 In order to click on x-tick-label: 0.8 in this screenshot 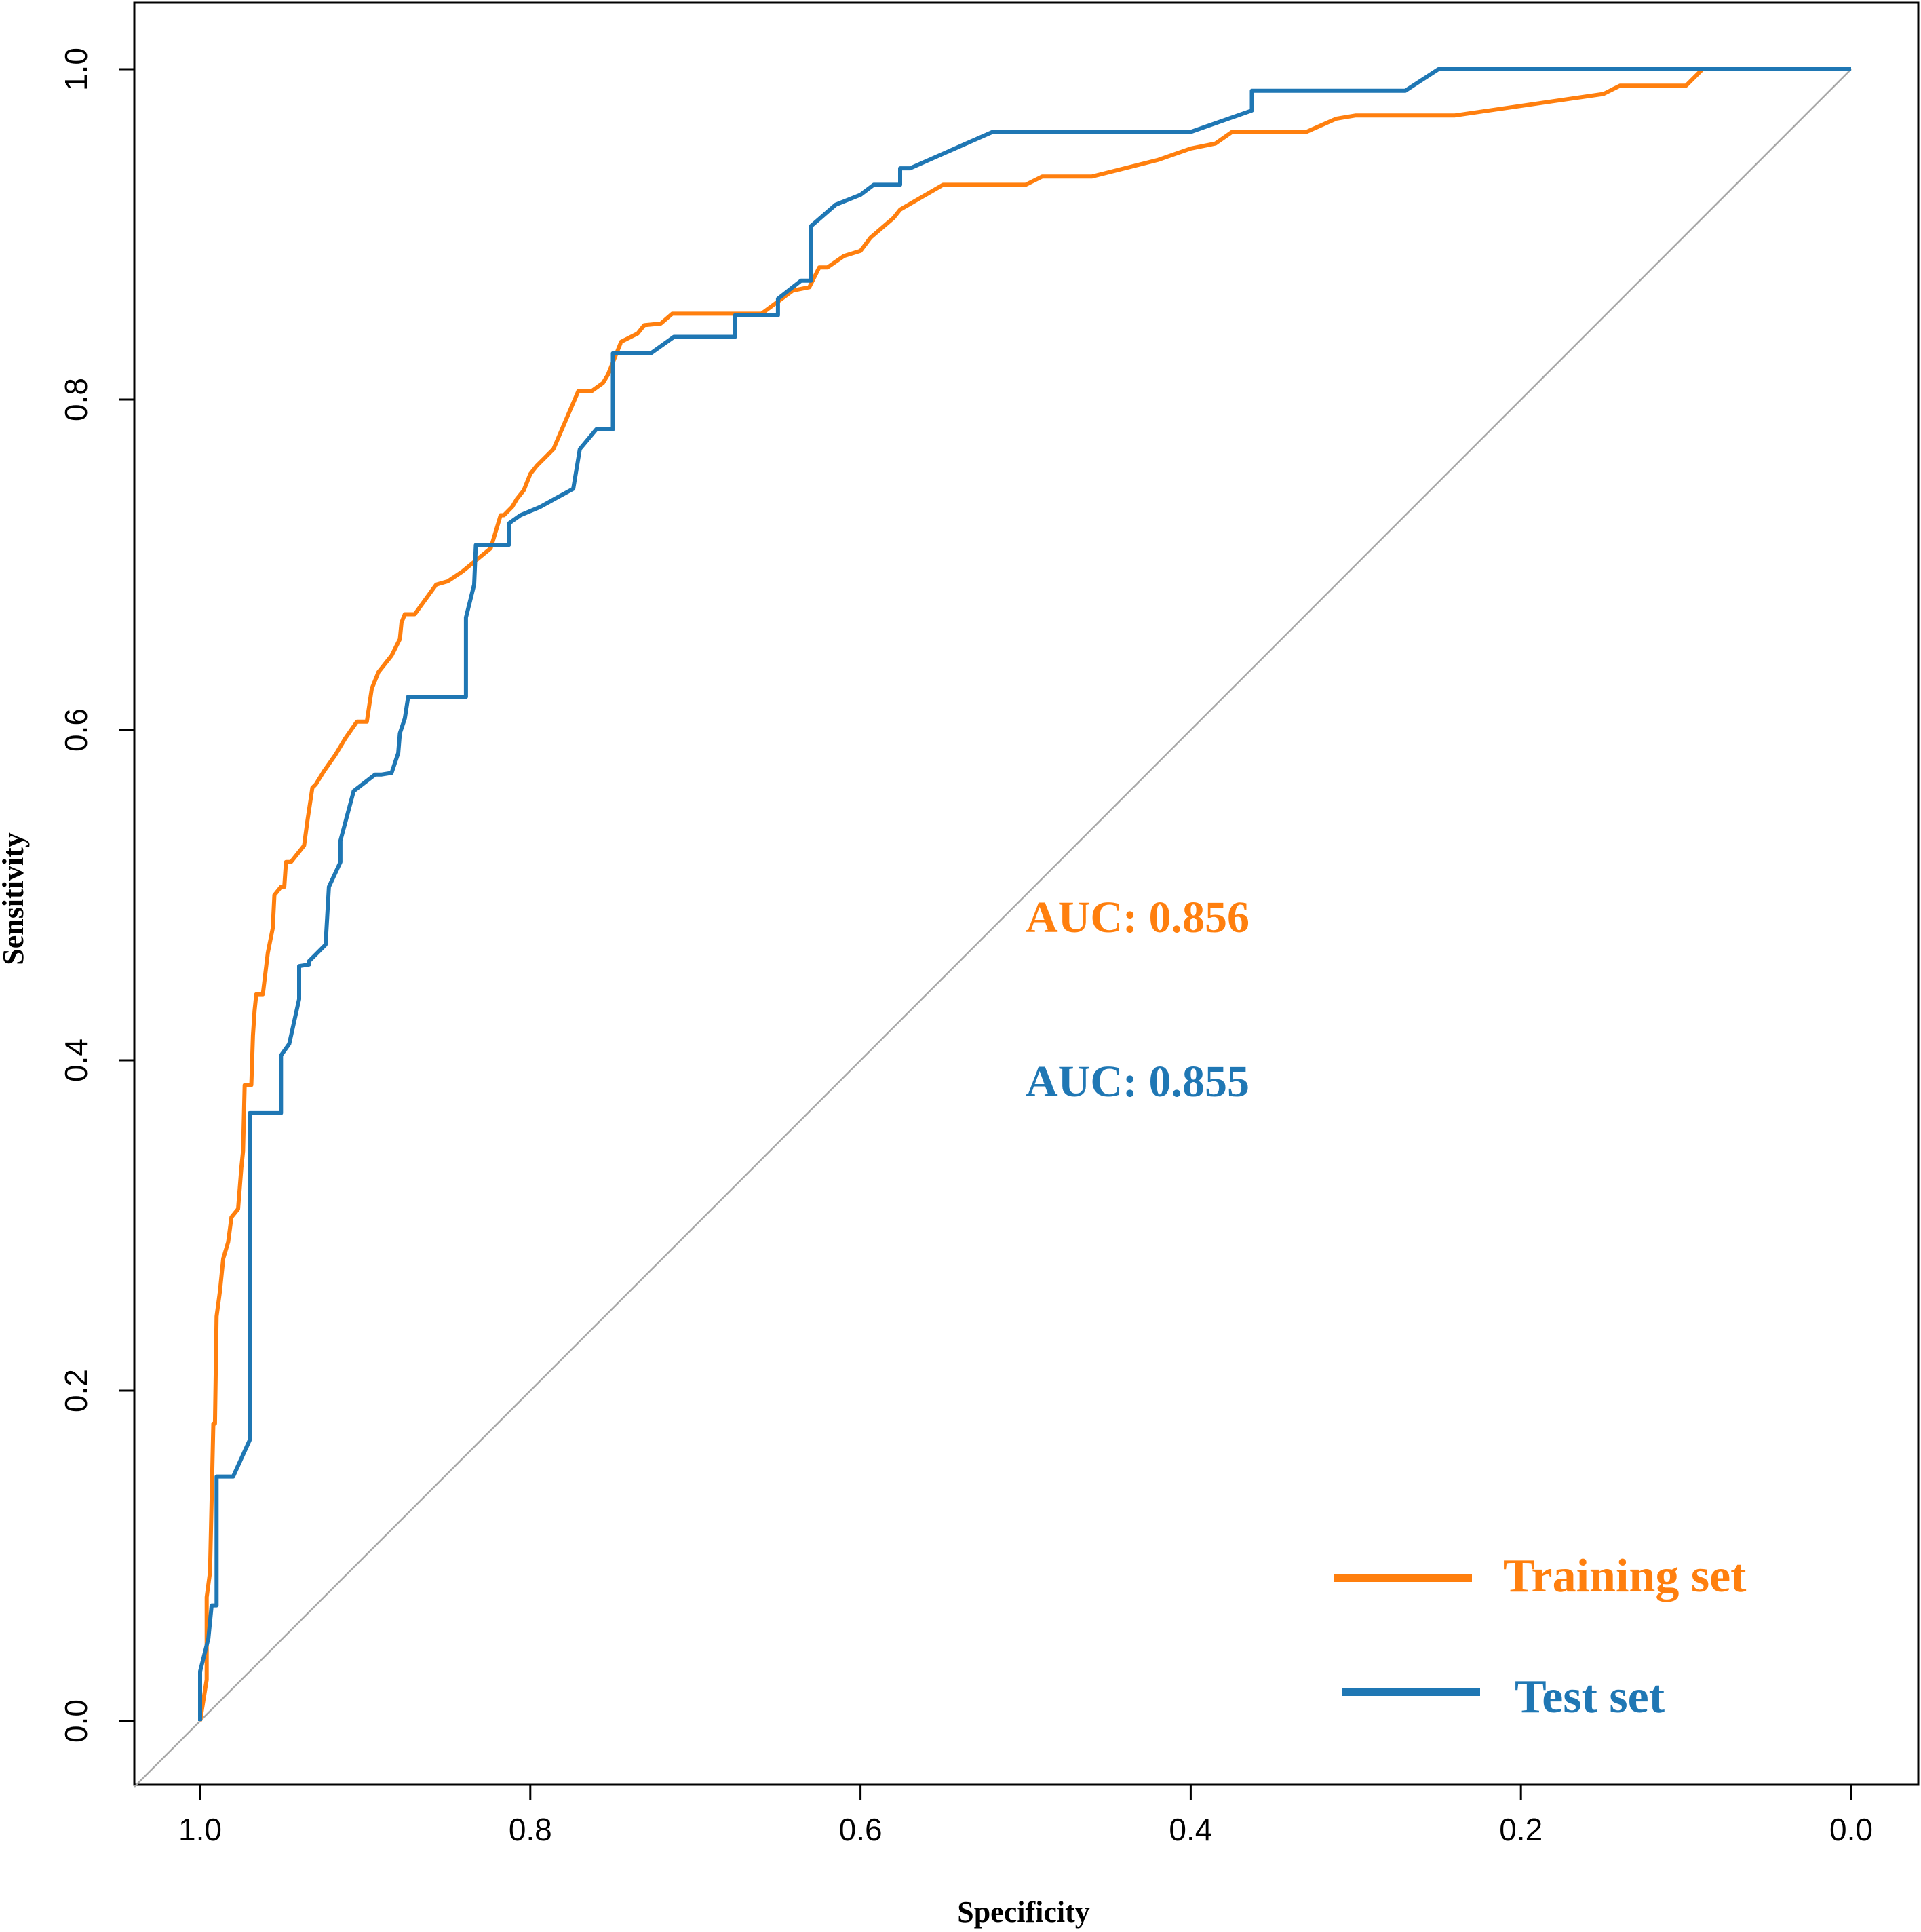, I will do `click(530, 1829)`.